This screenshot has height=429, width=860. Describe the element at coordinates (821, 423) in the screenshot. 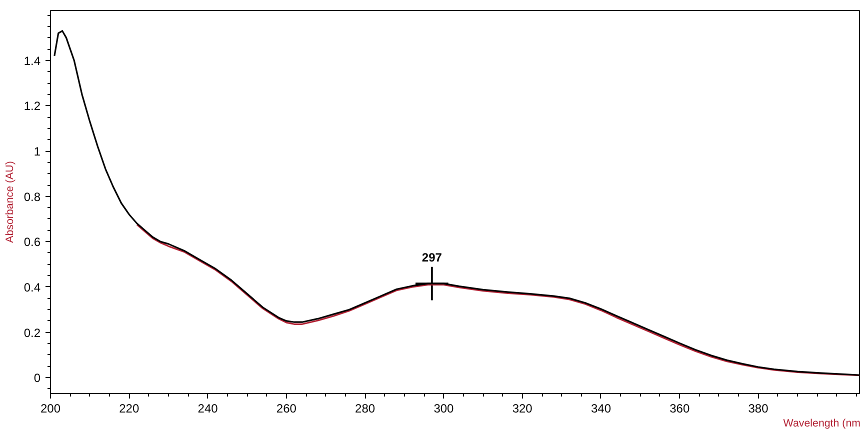

I see `x-axis-title: Wavelength (nm` at that location.